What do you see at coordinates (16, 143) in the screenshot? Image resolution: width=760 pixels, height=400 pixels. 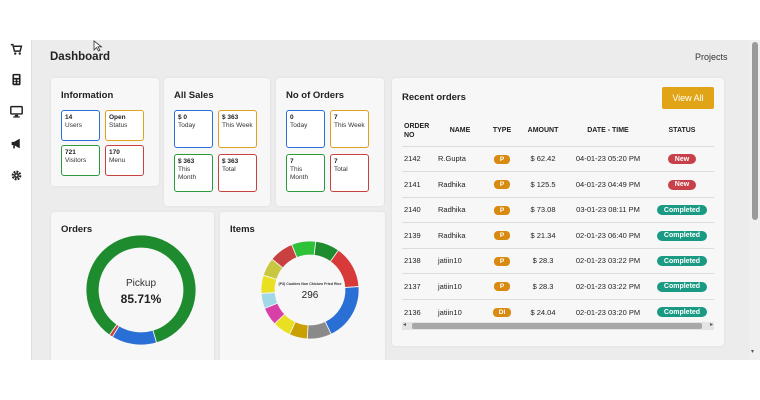 I see `megaphone-icon` at bounding box center [16, 143].